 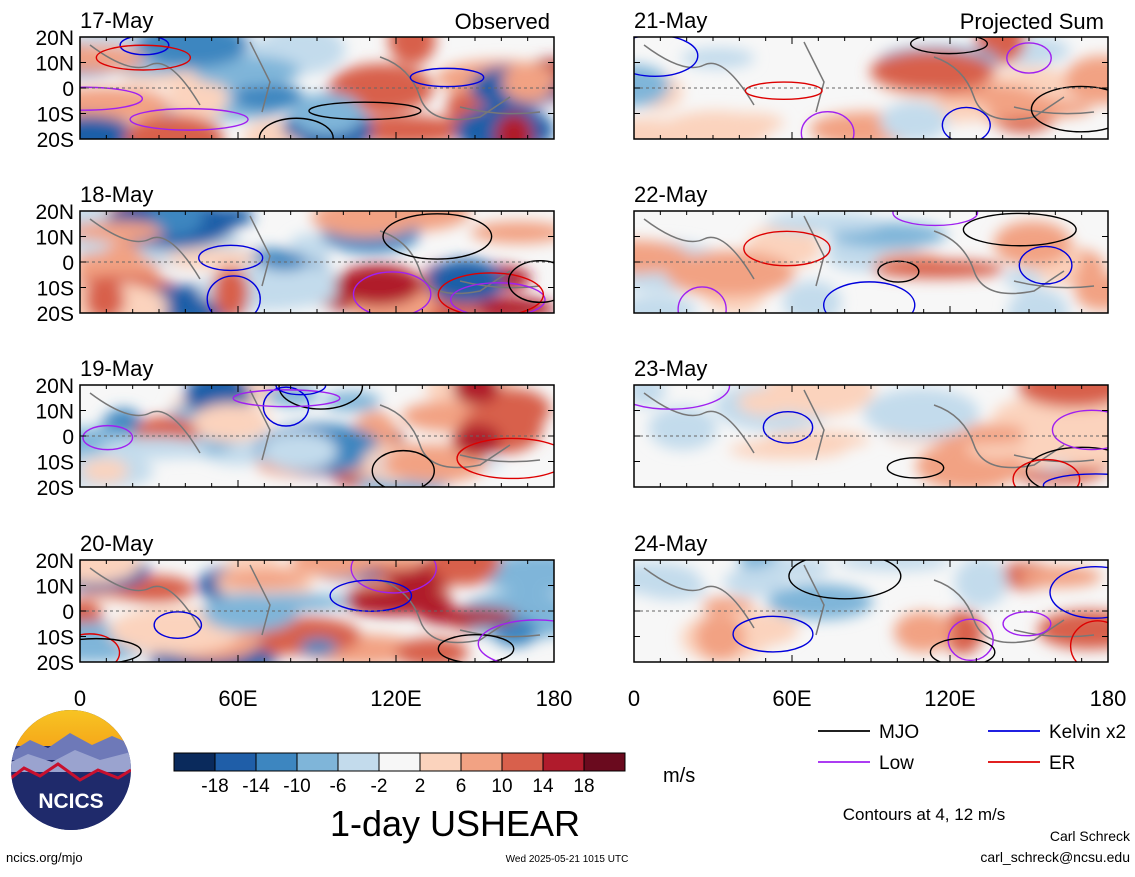 I want to click on colorbar-tick-label: -2, so click(x=379, y=786).